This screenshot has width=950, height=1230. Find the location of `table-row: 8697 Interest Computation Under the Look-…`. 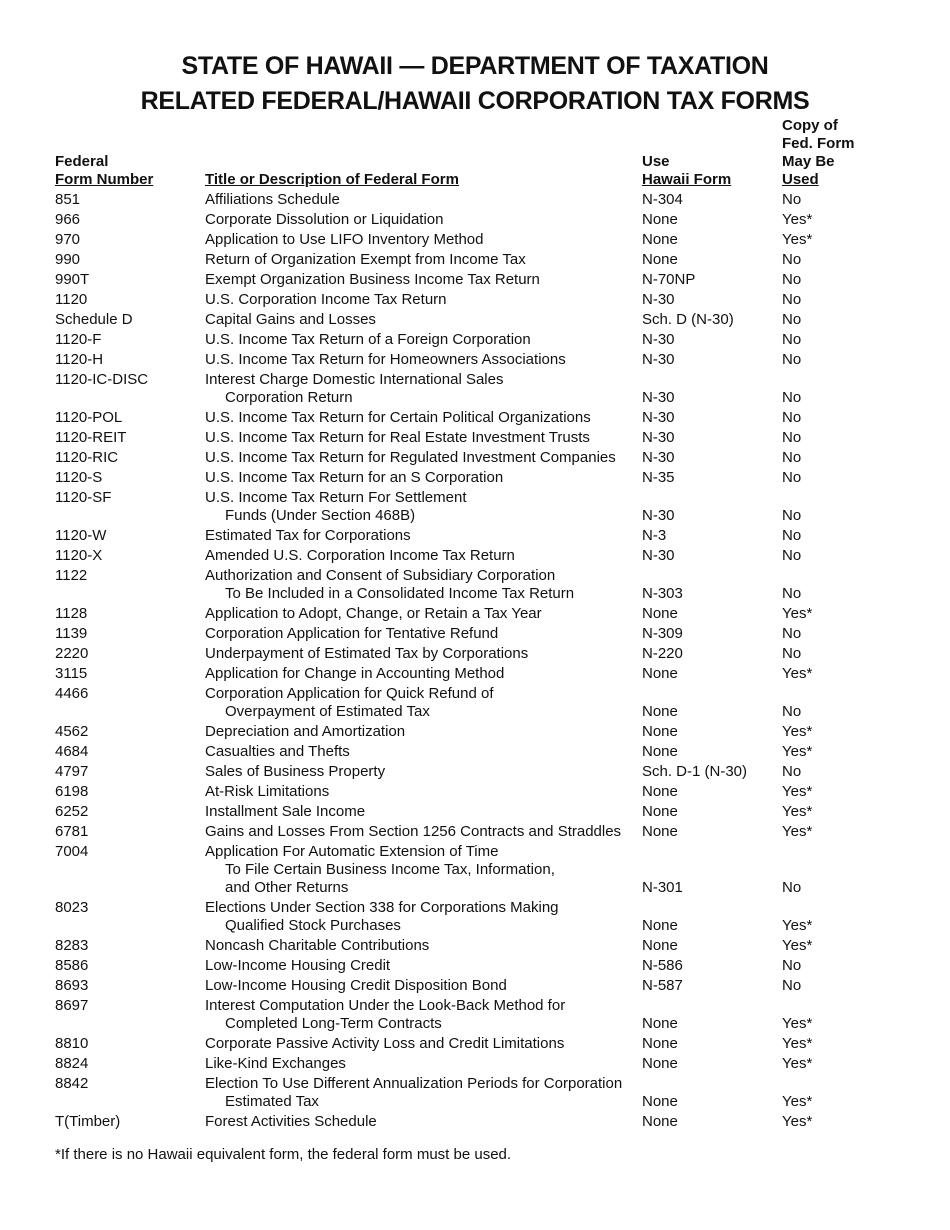

table-row: 8697 Interest Computation Under the Look-… is located at coordinates (468, 1015).